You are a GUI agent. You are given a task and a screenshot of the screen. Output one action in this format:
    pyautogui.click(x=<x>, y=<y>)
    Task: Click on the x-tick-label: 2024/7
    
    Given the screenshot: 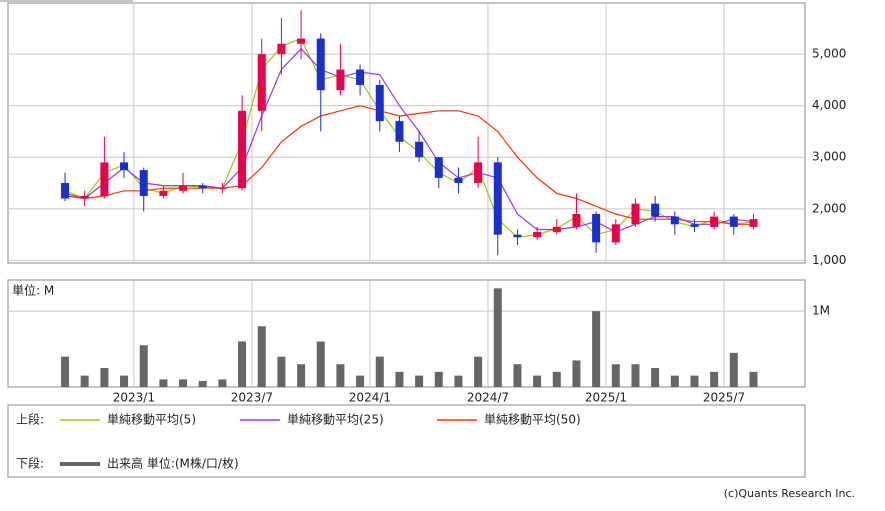 What is the action you would take?
    pyautogui.click(x=488, y=398)
    